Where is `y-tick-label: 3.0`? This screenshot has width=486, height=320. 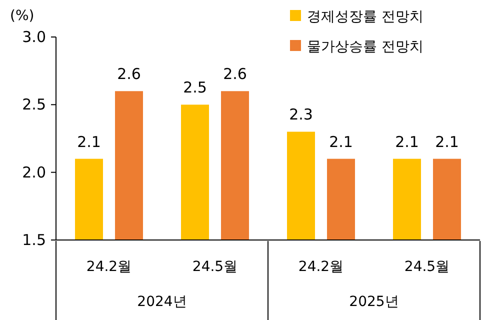 y-tick-label: 3.0 is located at coordinates (34, 37).